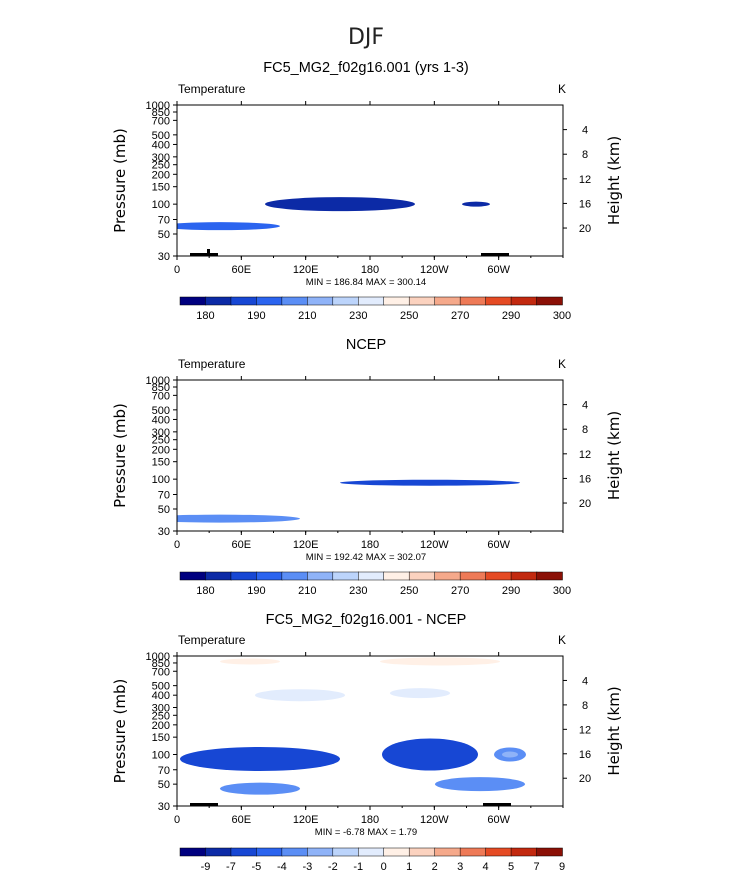 The width and height of the screenshot is (733, 872). What do you see at coordinates (366, 37) in the screenshot?
I see `figure-title: DJF` at bounding box center [366, 37].